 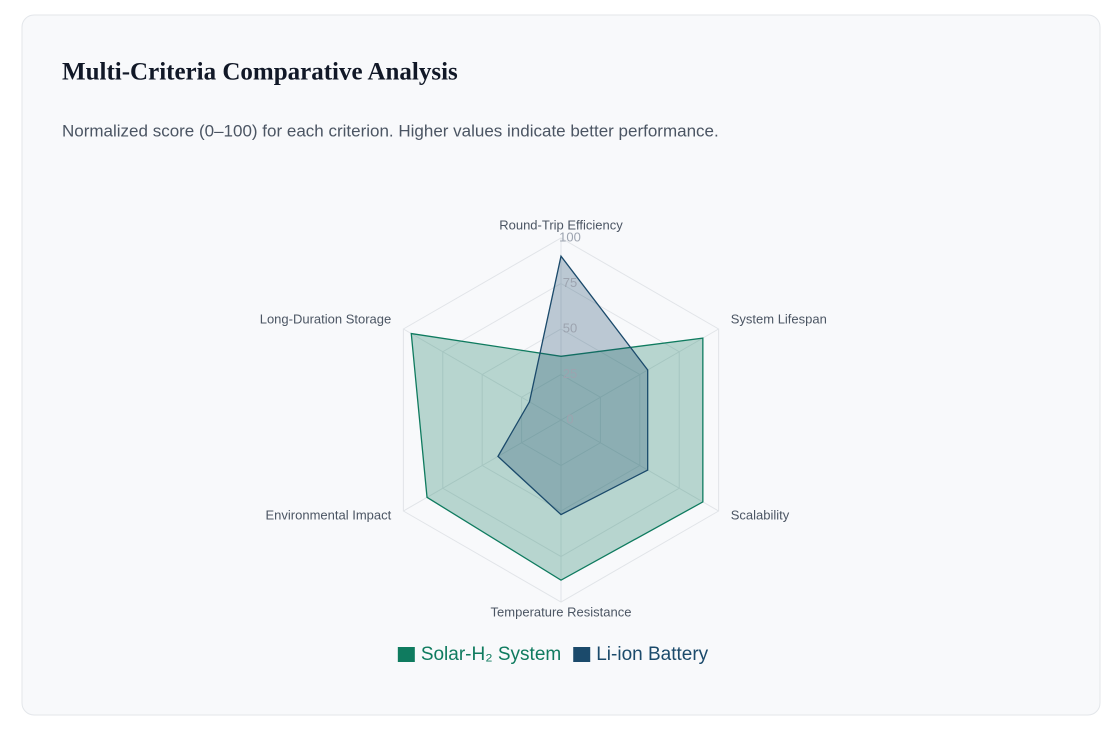 What do you see at coordinates (570, 236) in the screenshot?
I see `r-tick-label: 100` at bounding box center [570, 236].